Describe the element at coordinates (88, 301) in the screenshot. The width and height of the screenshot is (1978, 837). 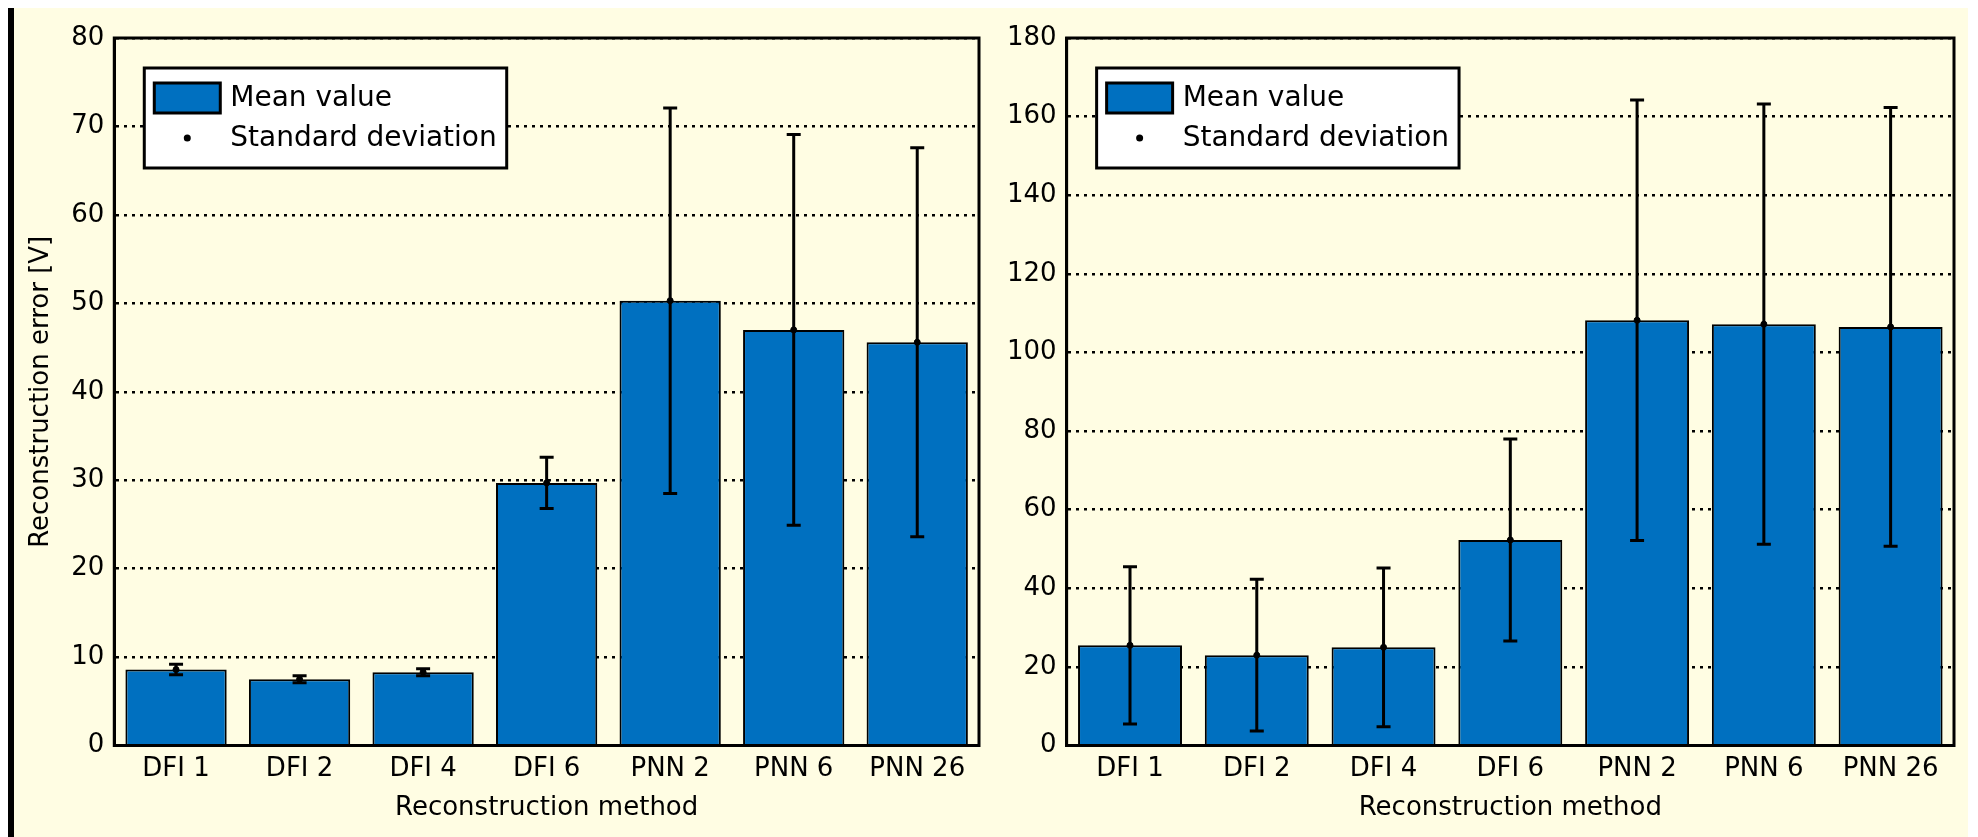
I see `y-tick-label: 50` at that location.